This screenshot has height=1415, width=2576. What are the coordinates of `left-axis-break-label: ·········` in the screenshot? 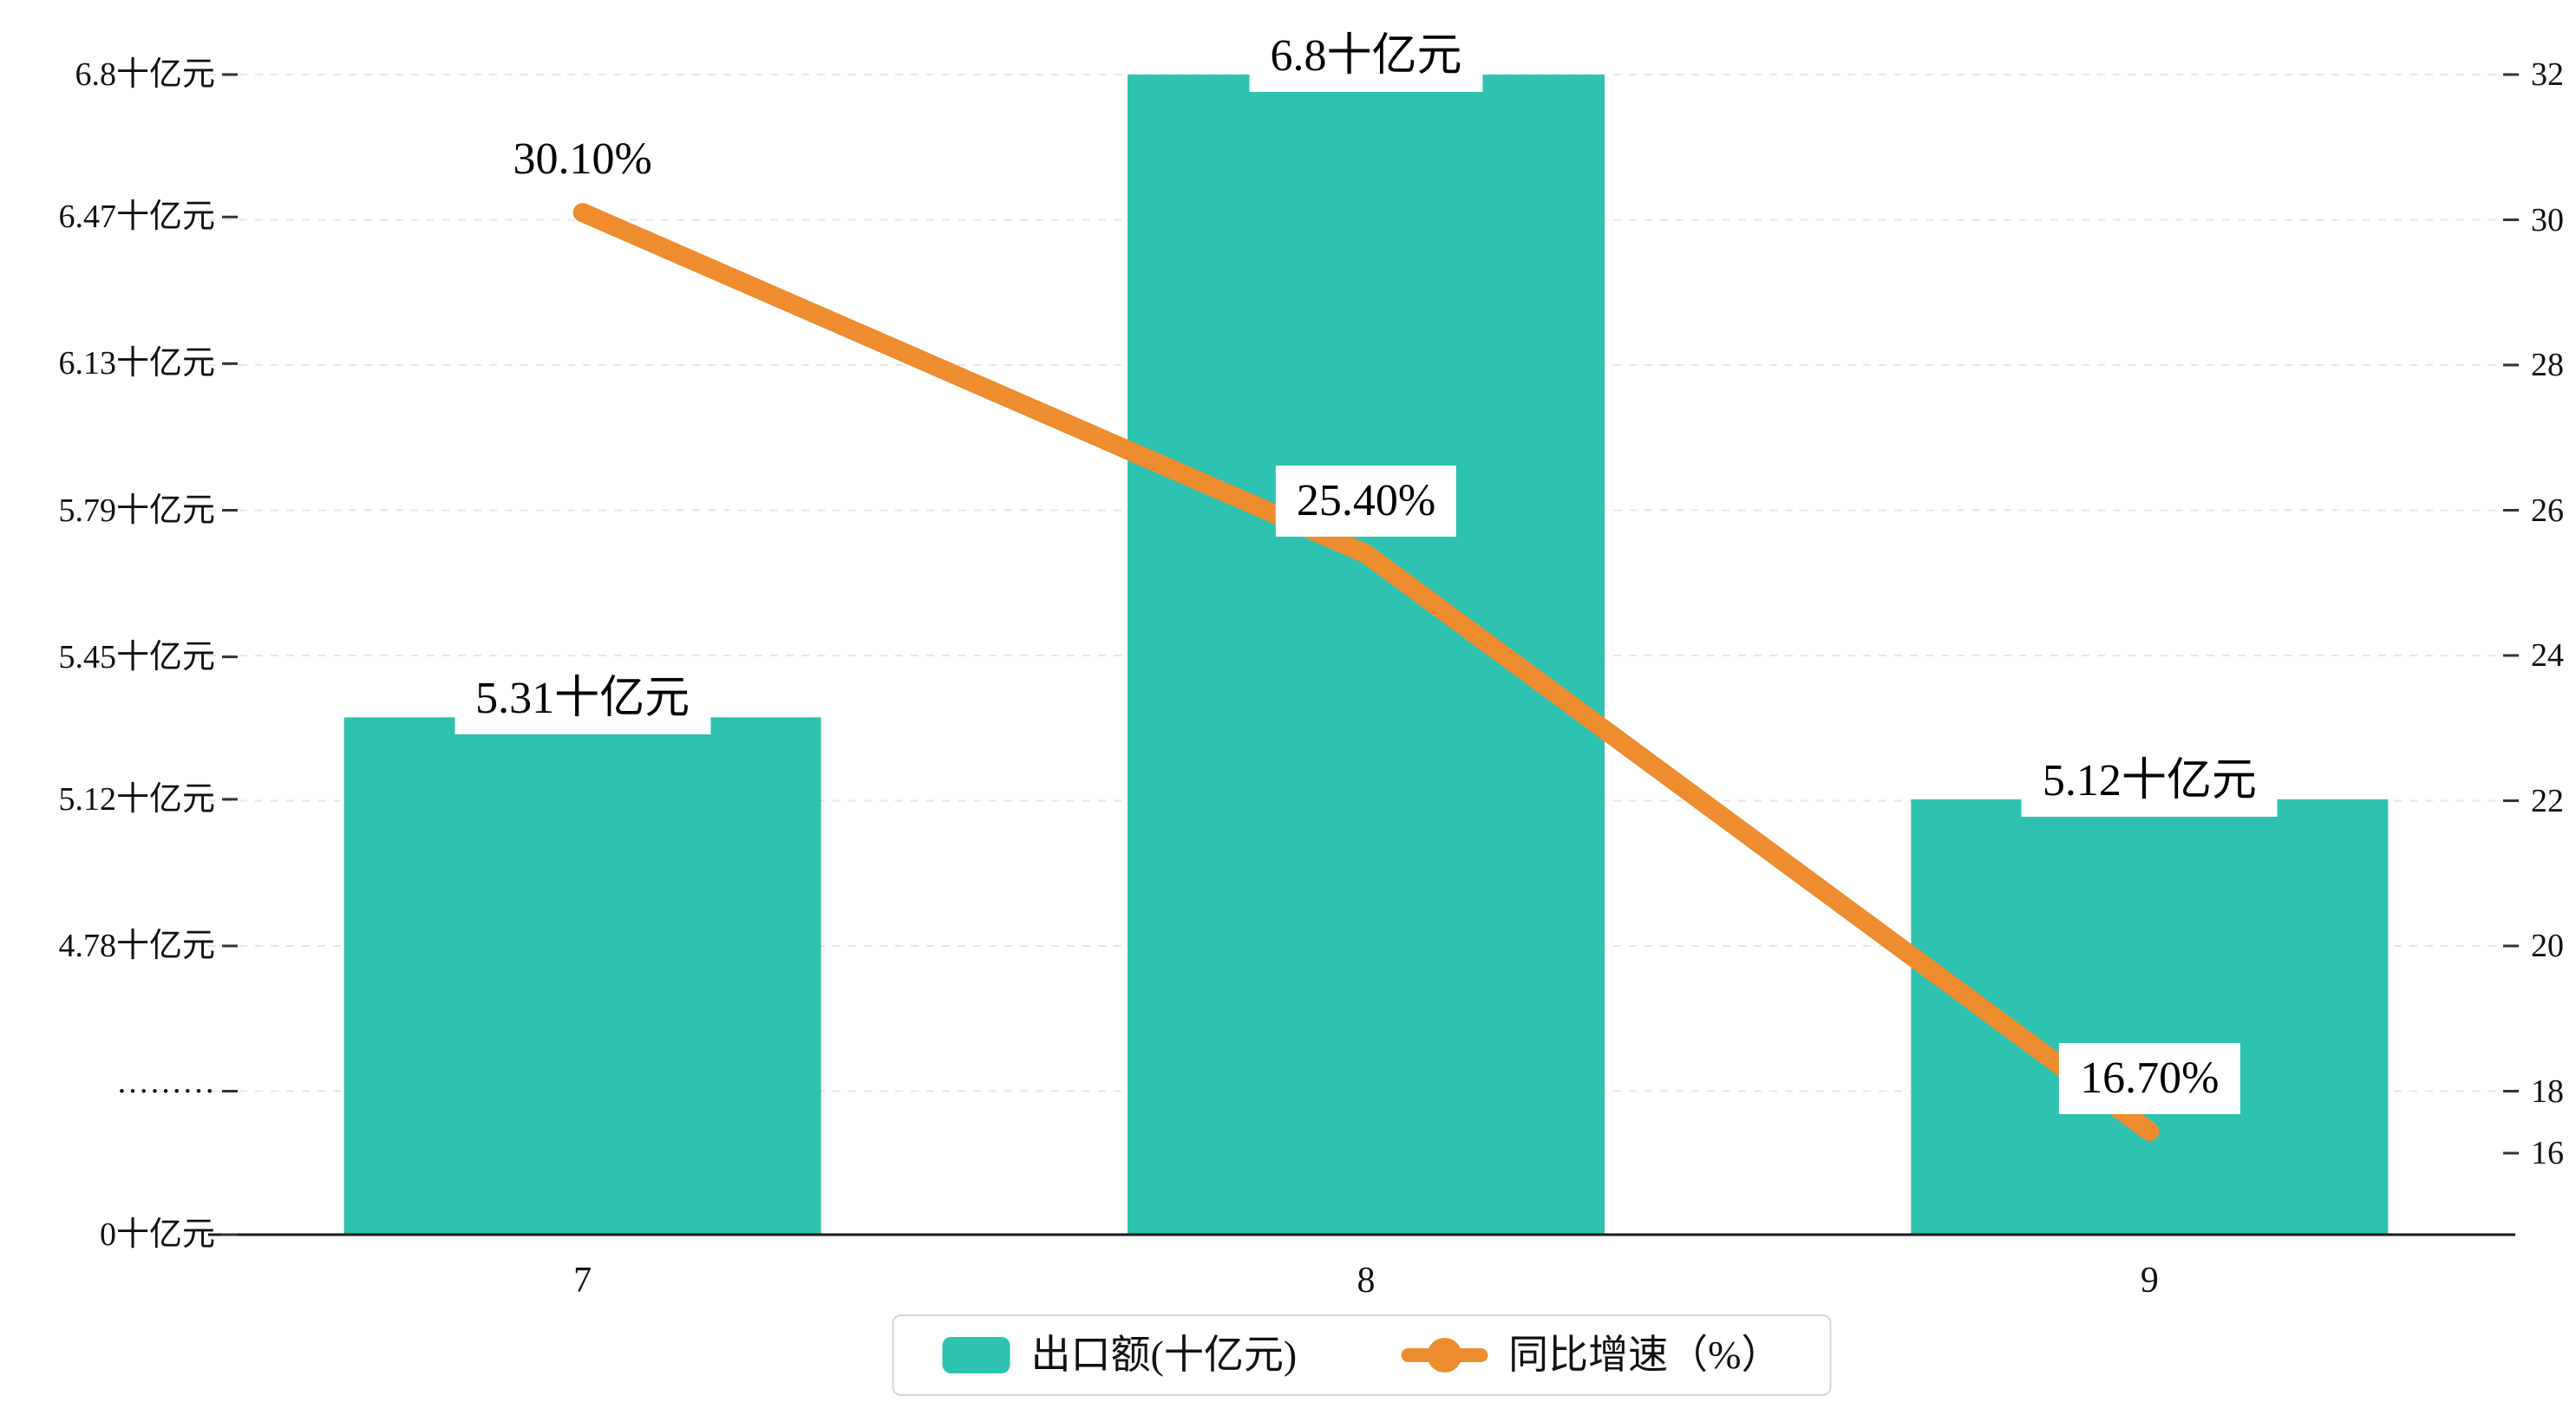 It's located at (165, 1091).